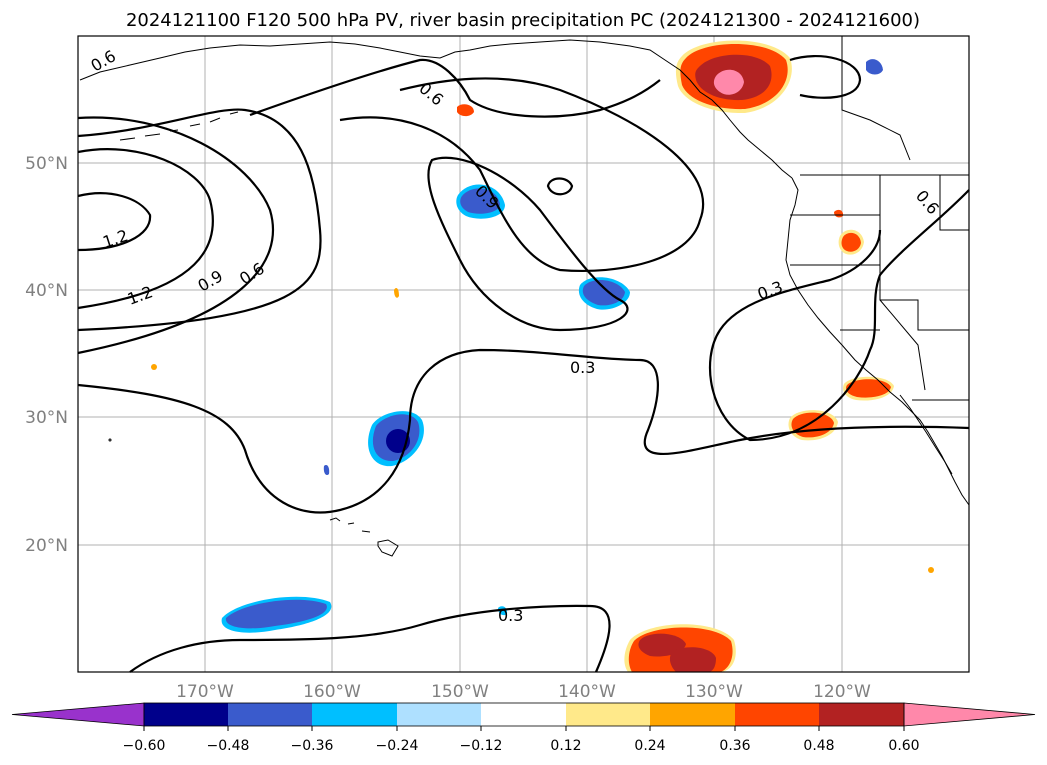  I want to click on colorbar-tick-7: 0.24, so click(649, 746).